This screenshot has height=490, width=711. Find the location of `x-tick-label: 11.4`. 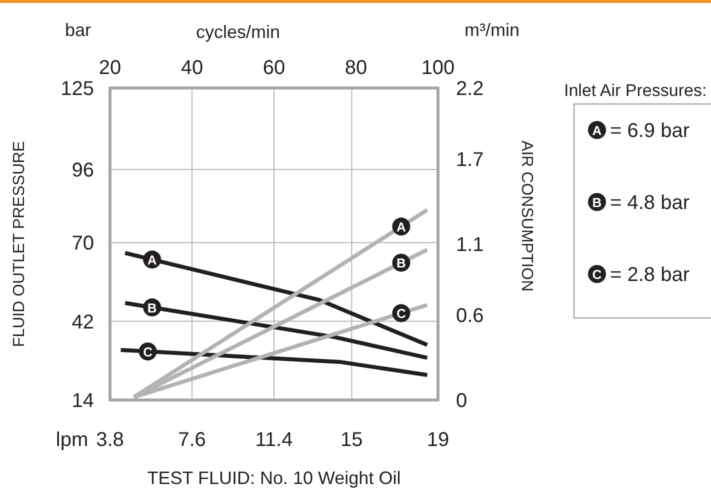

x-tick-label: 11.4 is located at coordinates (274, 440).